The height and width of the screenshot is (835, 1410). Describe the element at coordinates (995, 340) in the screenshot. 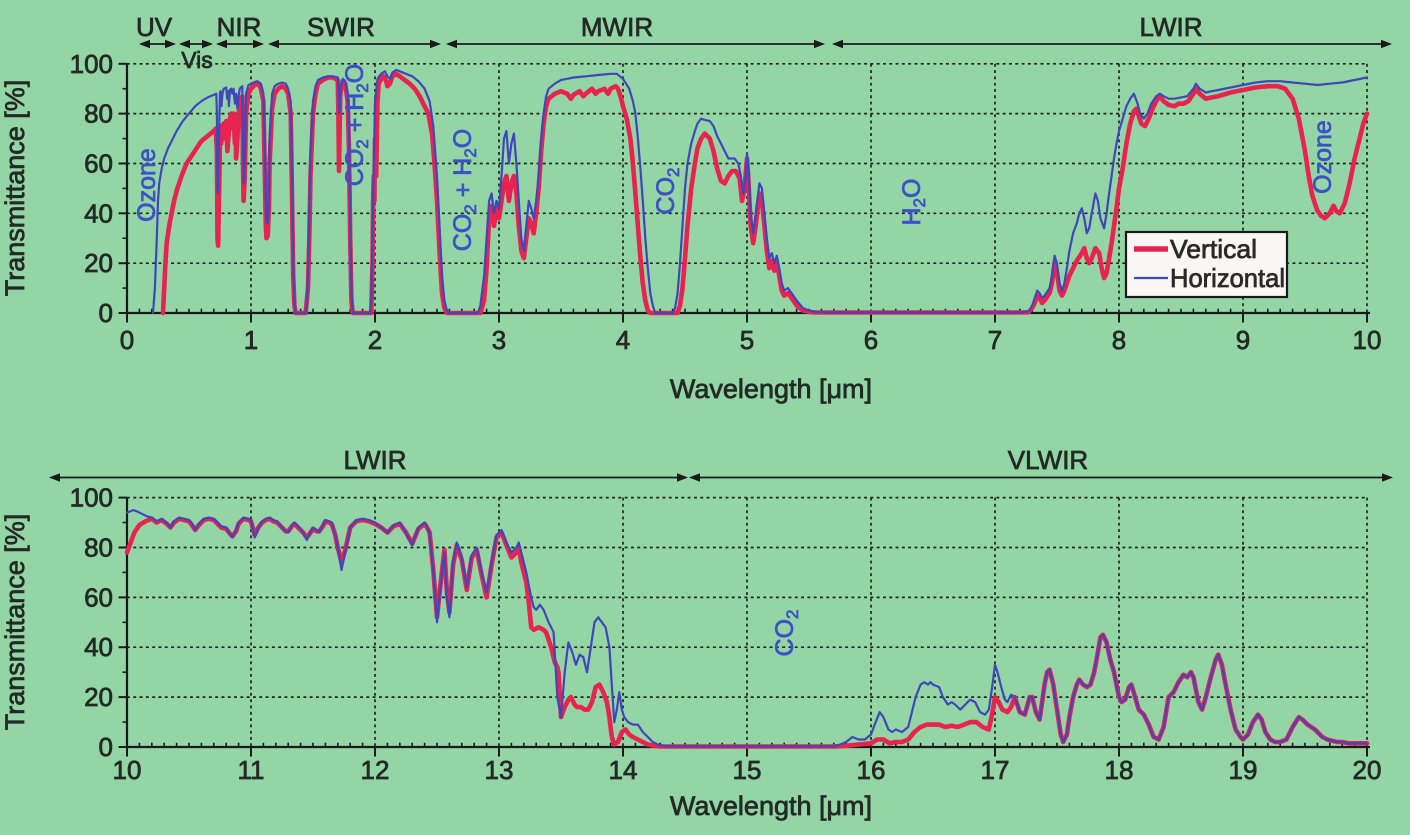

I see `svg-text: 7` at that location.